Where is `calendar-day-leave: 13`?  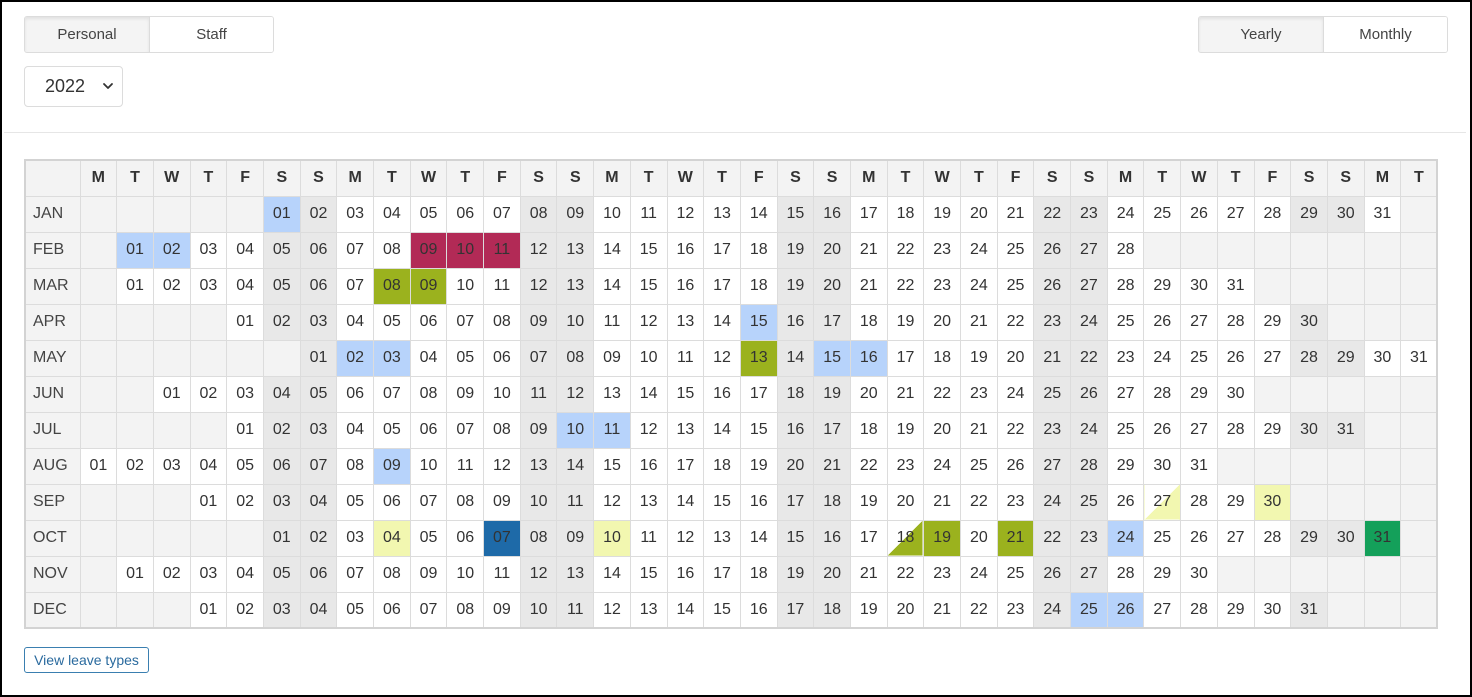 calendar-day-leave: 13 is located at coordinates (758, 358).